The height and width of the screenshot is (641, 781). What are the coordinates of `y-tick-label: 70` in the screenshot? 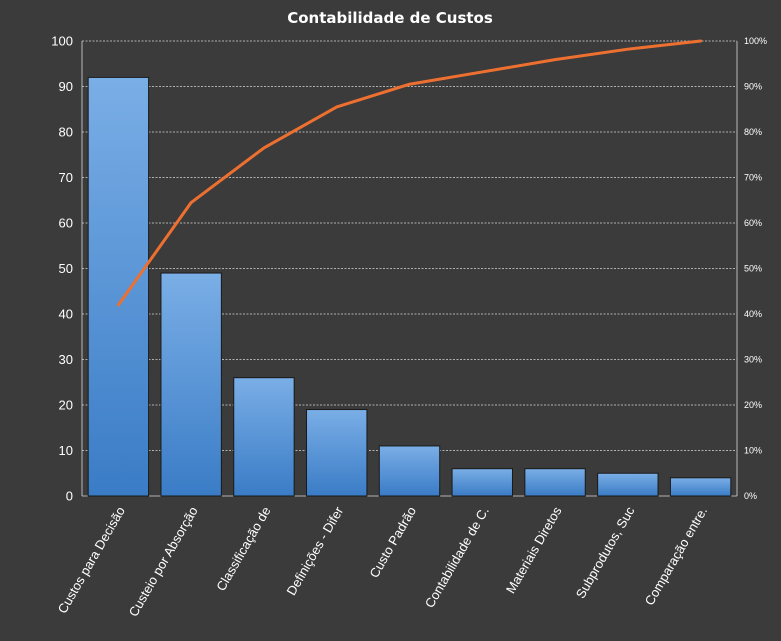 It's located at (66, 177).